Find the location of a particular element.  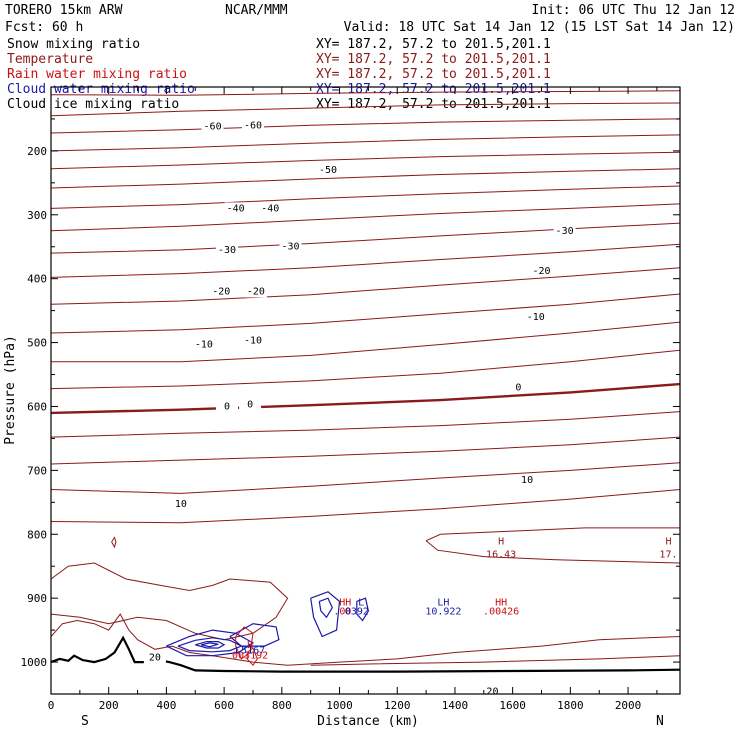

x-tick-label: 400 is located at coordinates (166, 705).